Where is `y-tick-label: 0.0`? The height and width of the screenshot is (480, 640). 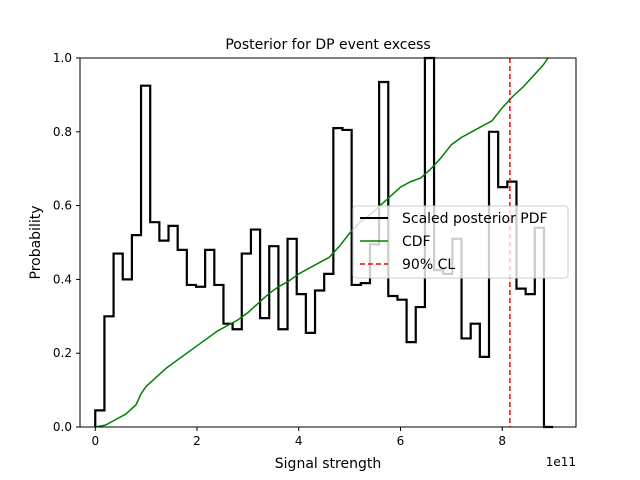
y-tick-label: 0.0 is located at coordinates (62, 427).